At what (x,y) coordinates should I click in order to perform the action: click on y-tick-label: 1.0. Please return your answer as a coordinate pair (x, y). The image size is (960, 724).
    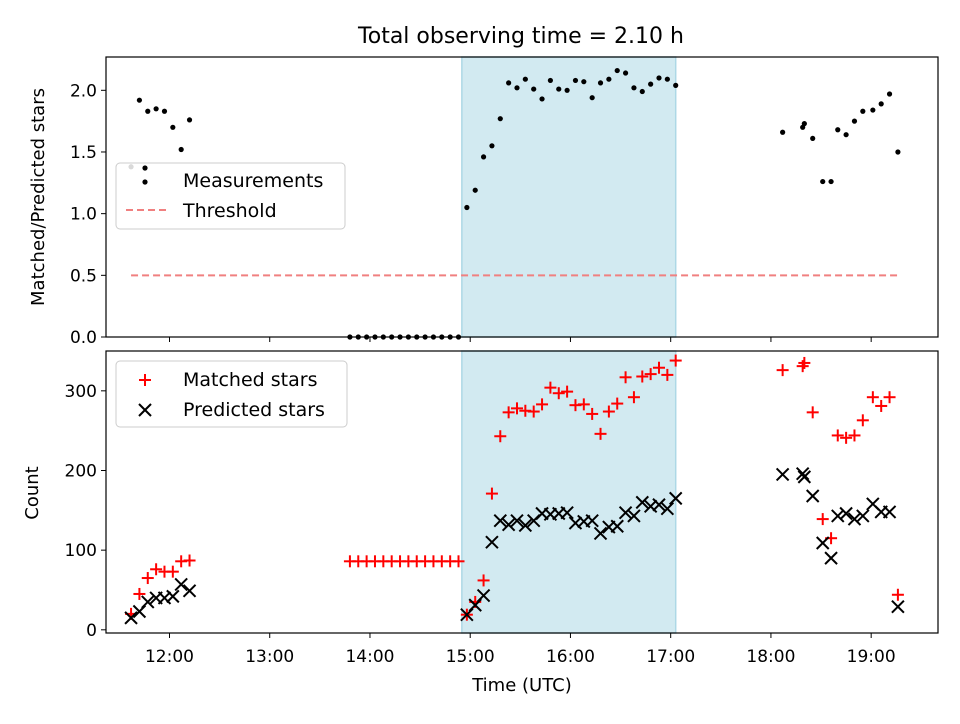
    Looking at the image, I should click on (83, 215).